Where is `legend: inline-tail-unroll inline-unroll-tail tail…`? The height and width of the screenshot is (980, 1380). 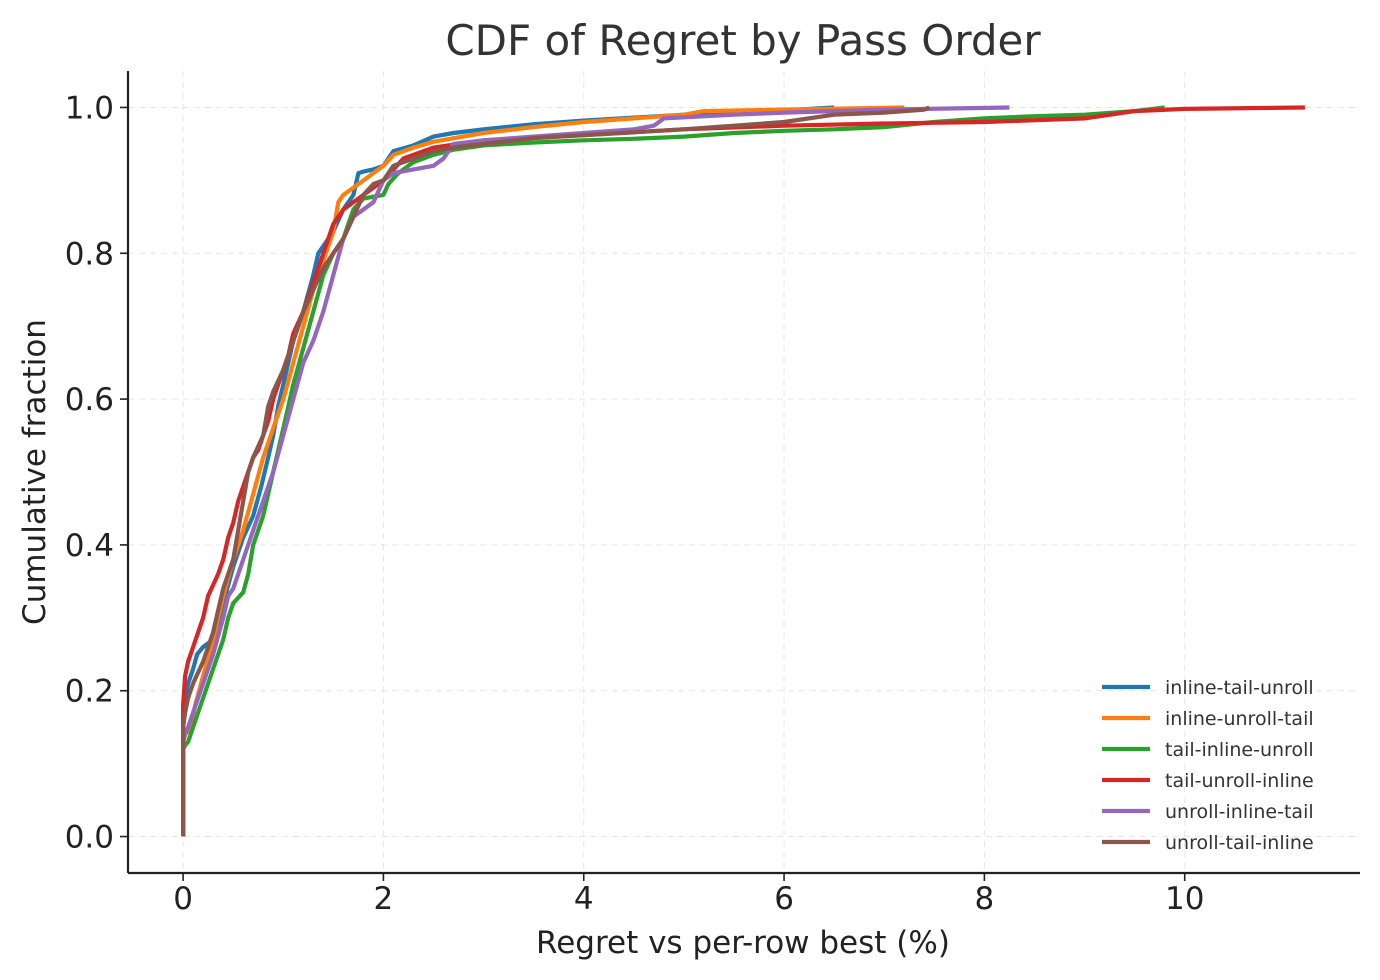
legend: inline-tail-unroll inline-unroll-tail tail… is located at coordinates (1208, 765).